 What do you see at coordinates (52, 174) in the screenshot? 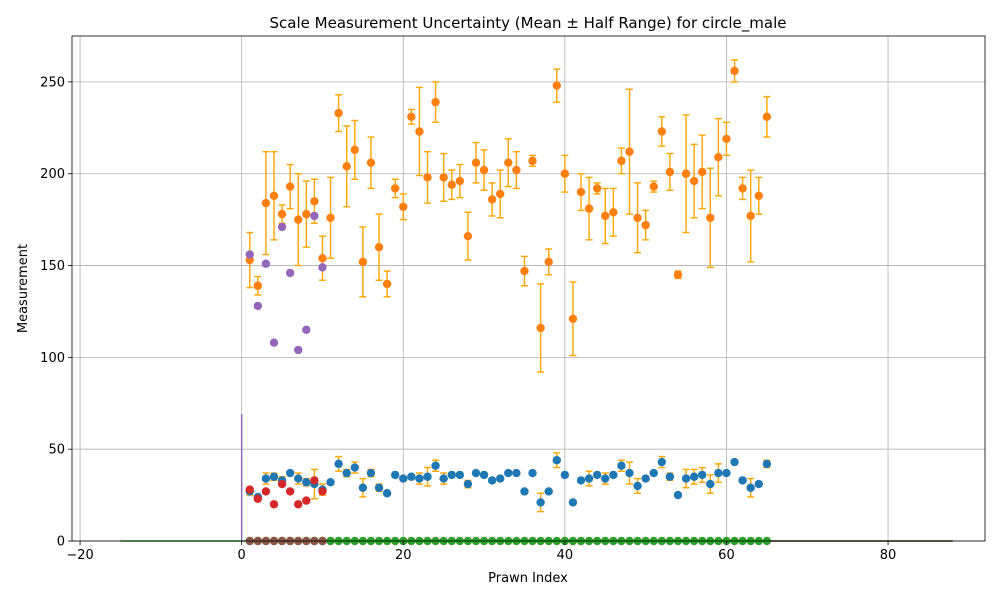
I see `y-tick-label: 200` at bounding box center [52, 174].